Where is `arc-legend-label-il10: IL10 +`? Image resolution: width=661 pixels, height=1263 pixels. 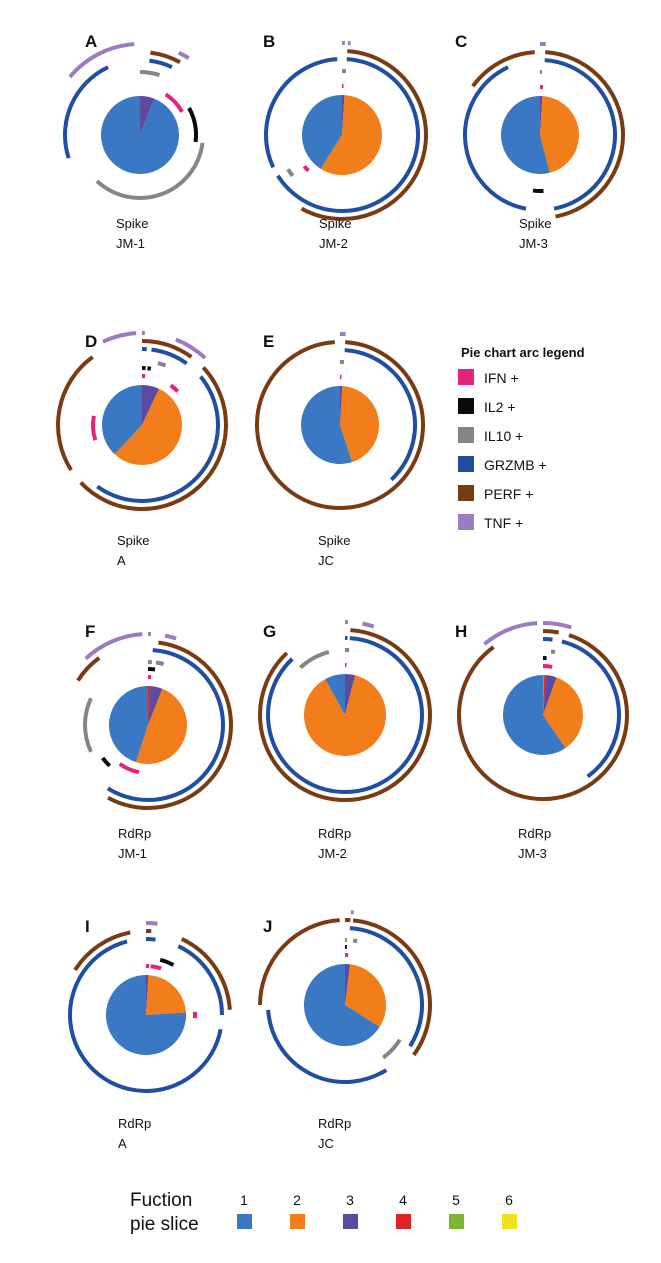 arc-legend-label-il10: IL10 + is located at coordinates (503, 436).